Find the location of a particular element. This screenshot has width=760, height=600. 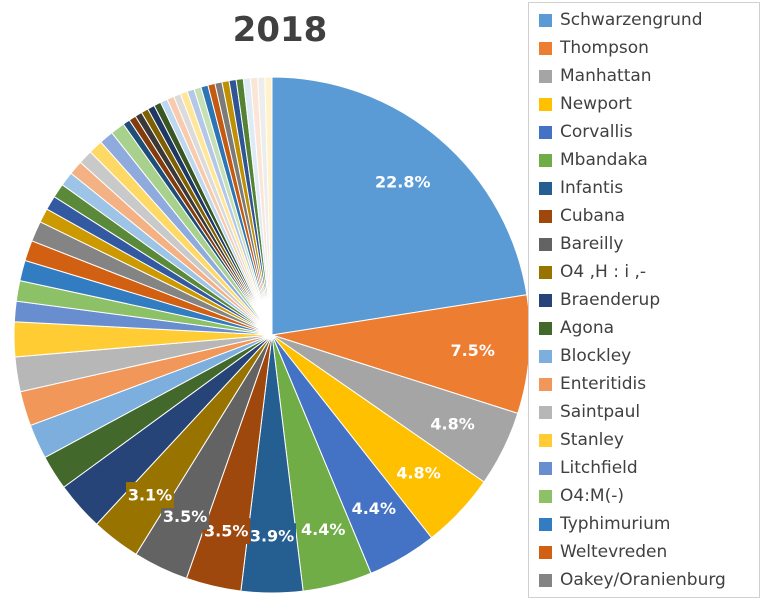

data-label-newport: 4.8% is located at coordinates (418, 472).